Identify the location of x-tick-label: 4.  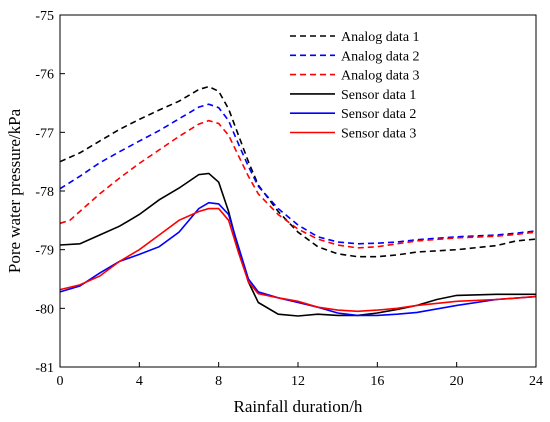
(139, 381).